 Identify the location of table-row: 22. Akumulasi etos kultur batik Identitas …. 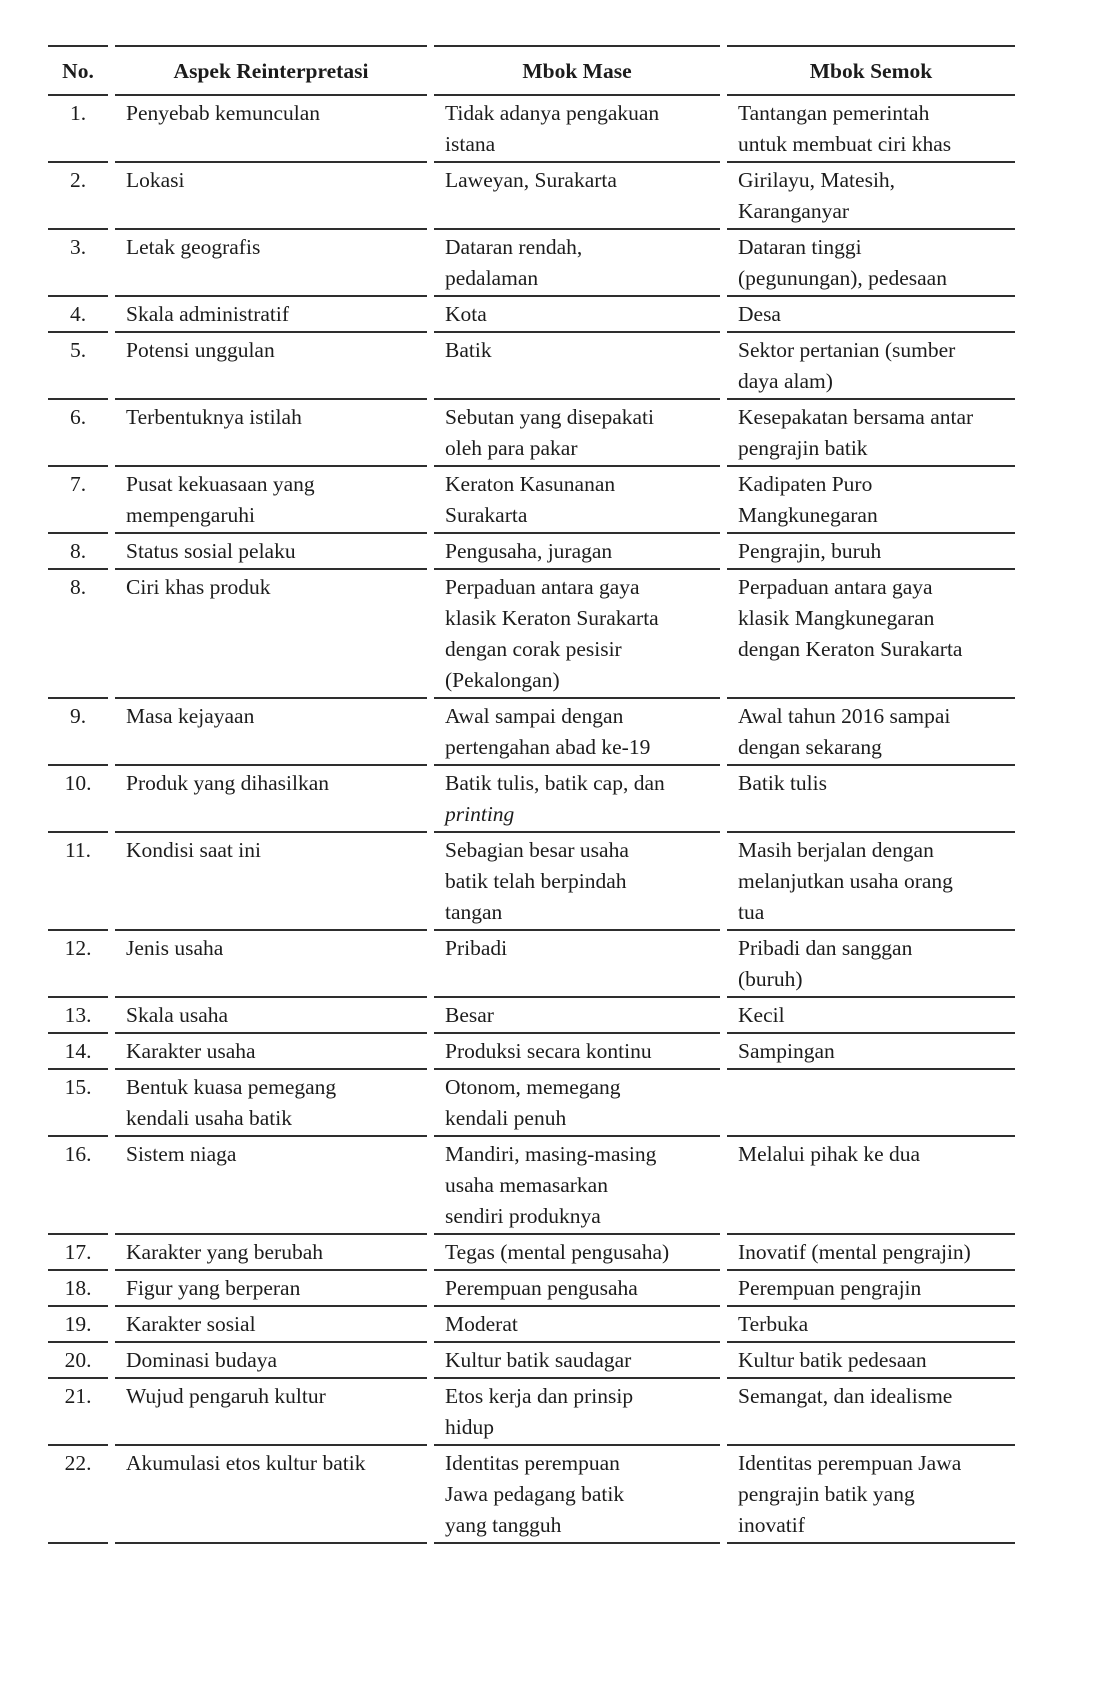
(531, 1495).